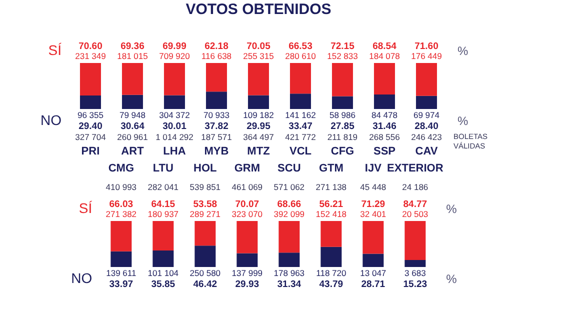 The width and height of the screenshot is (580, 328). I want to click on text: 246 423, so click(426, 137).